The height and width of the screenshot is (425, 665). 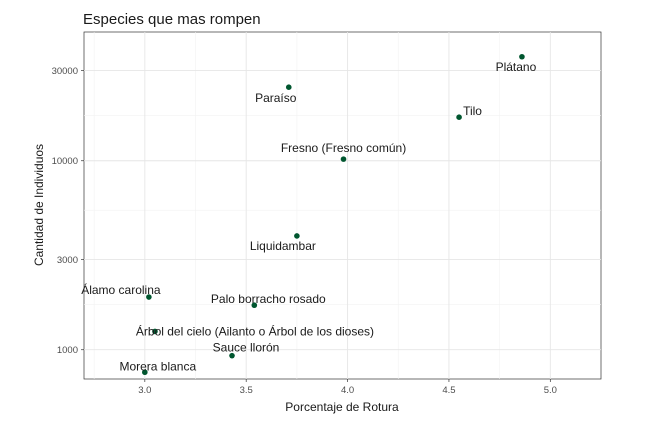 What do you see at coordinates (65, 161) in the screenshot?
I see `y-tick-label: 10000` at bounding box center [65, 161].